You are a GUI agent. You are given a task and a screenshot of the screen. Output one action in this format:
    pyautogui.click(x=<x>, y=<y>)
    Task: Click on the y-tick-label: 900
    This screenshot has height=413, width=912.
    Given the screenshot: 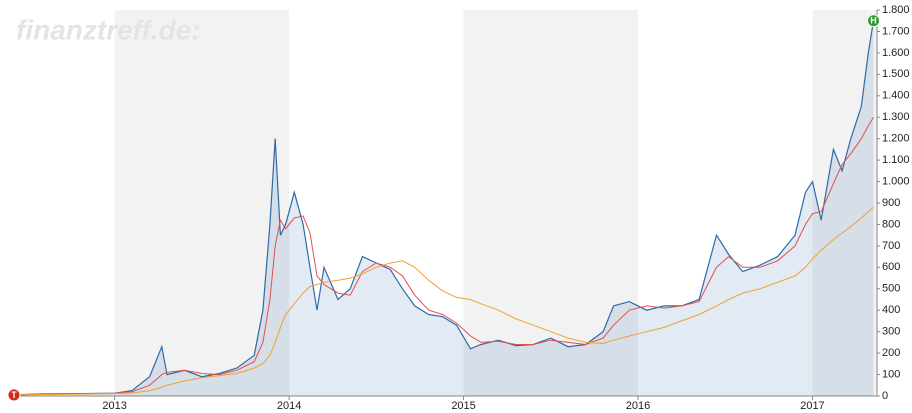 What is the action you would take?
    pyautogui.click(x=891, y=203)
    